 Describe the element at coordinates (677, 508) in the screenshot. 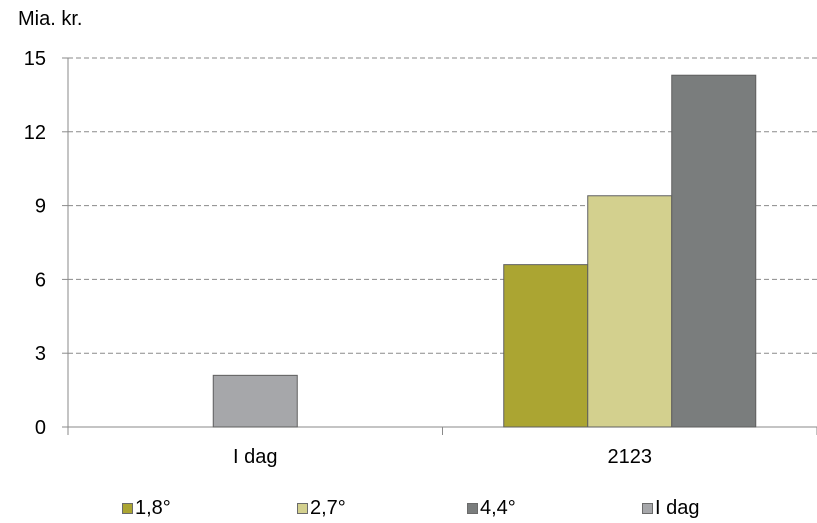

I see `legend-label: I dag` at that location.